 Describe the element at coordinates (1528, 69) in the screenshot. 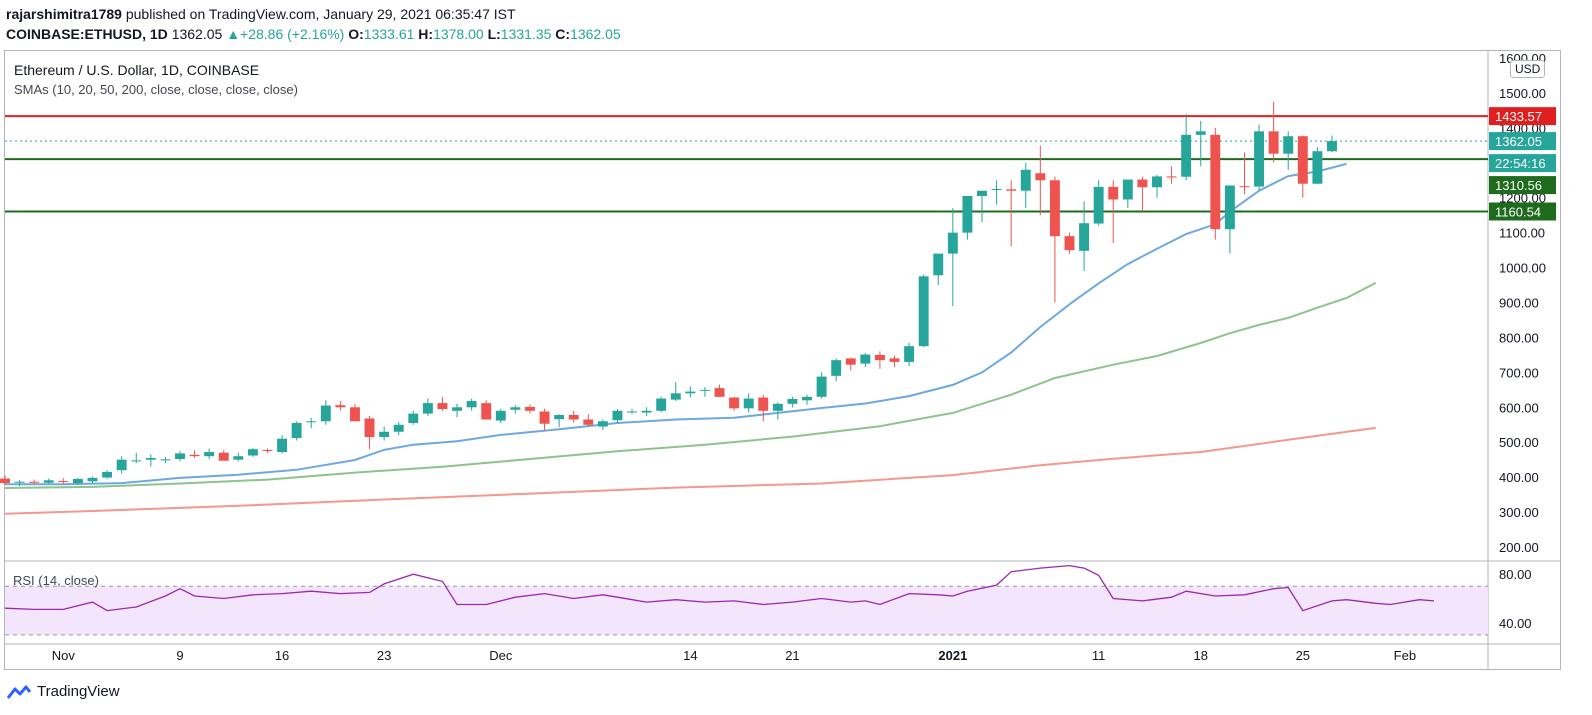

I see `currency-badge: USD` at that location.